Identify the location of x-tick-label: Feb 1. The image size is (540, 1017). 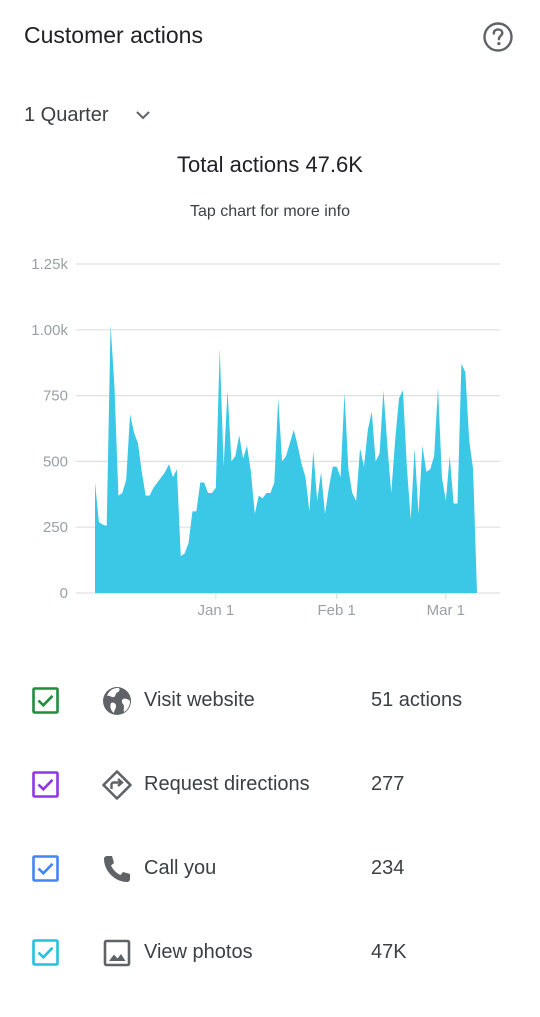
(336, 610).